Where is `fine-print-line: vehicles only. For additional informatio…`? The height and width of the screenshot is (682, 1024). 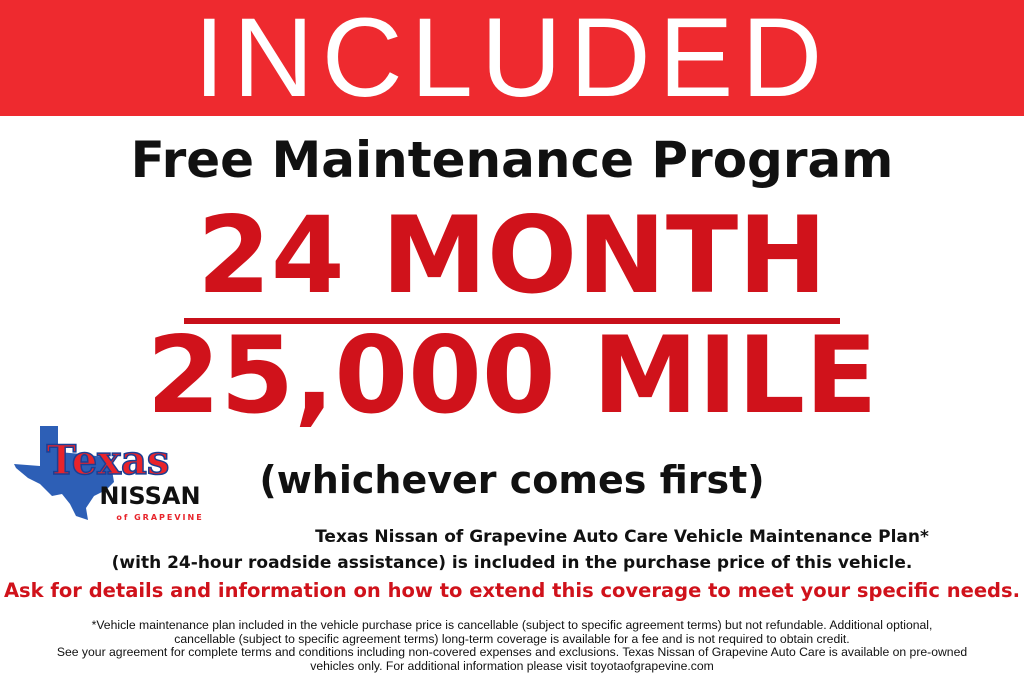 fine-print-line: vehicles only. For additional informatio… is located at coordinates (512, 665).